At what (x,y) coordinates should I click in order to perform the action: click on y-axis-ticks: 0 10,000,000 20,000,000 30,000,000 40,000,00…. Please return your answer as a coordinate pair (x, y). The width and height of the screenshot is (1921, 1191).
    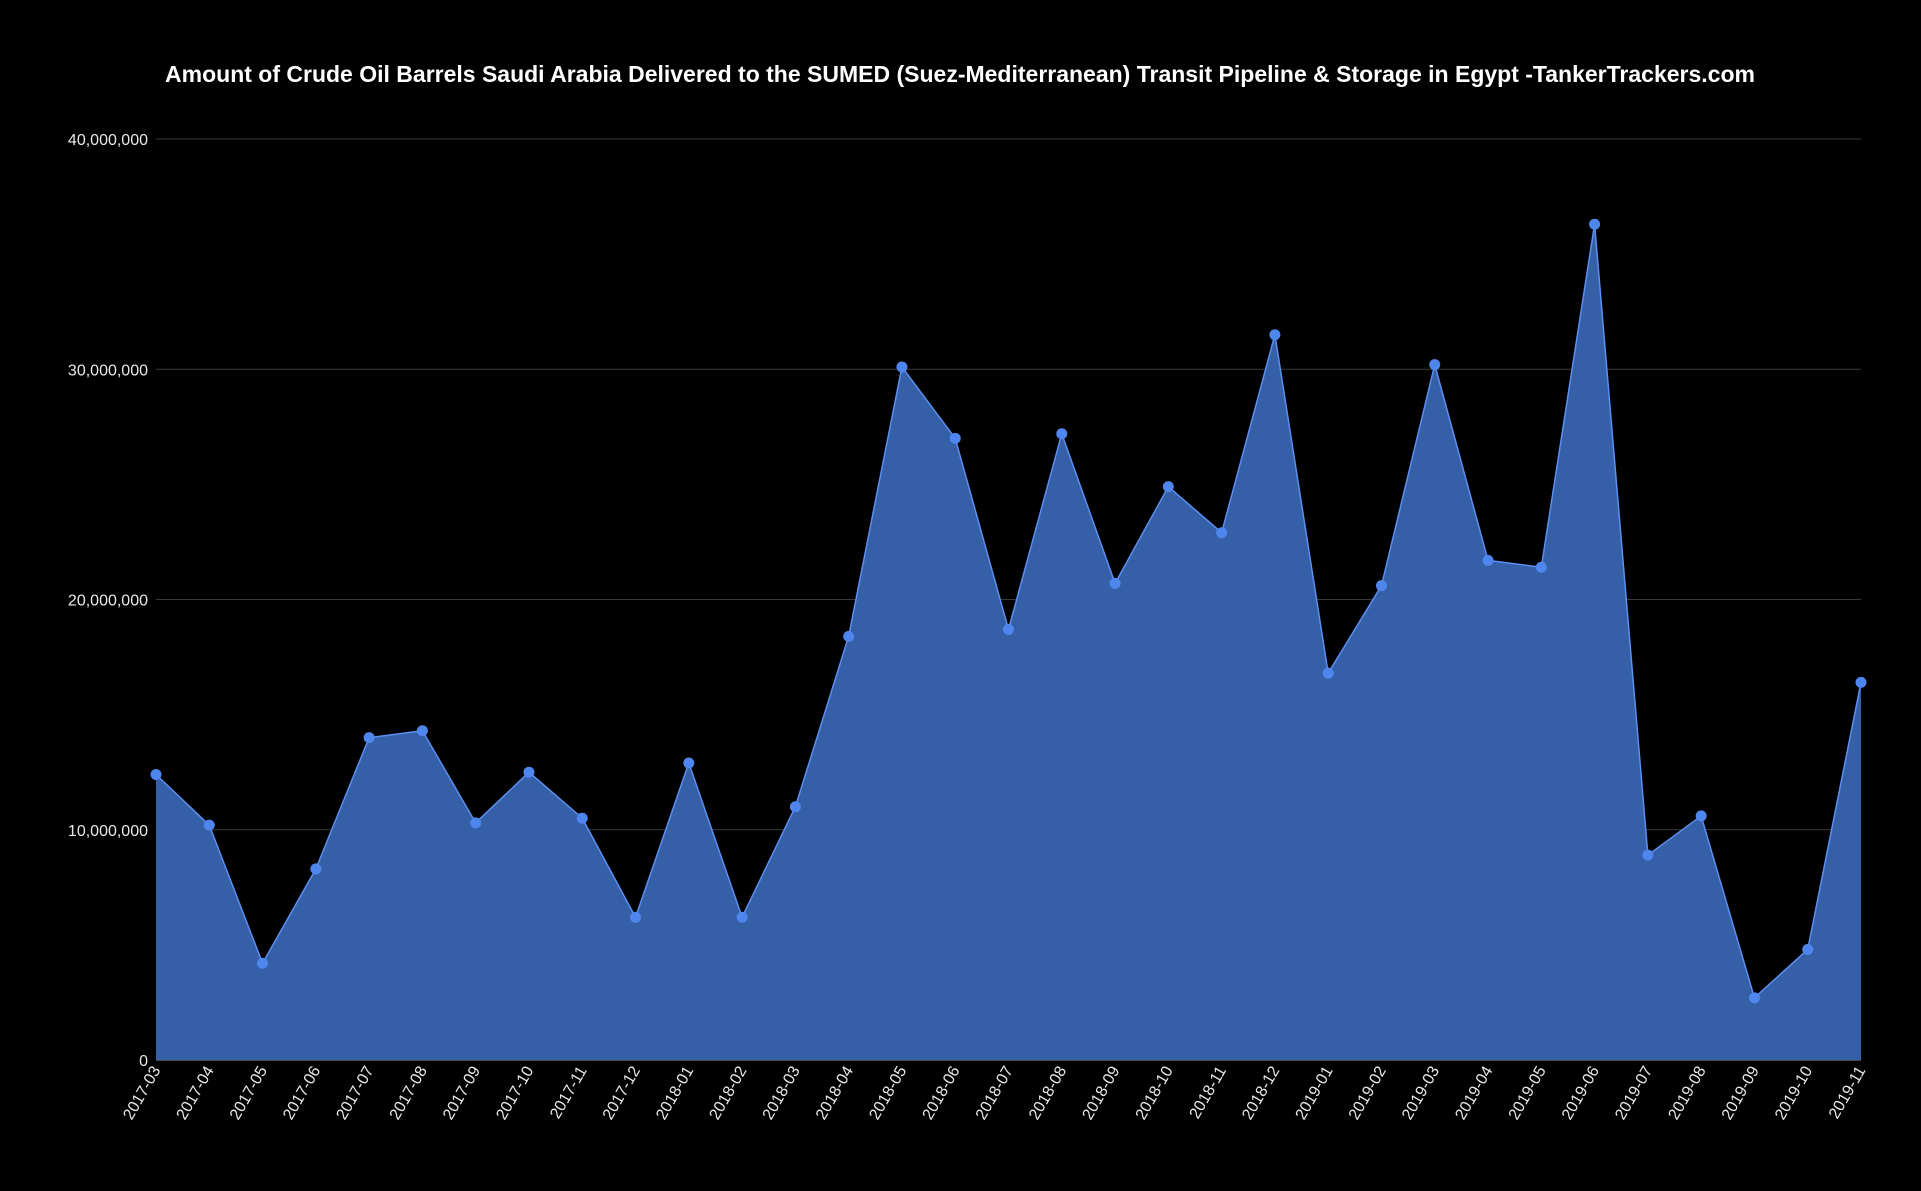
    Looking at the image, I should click on (108, 601).